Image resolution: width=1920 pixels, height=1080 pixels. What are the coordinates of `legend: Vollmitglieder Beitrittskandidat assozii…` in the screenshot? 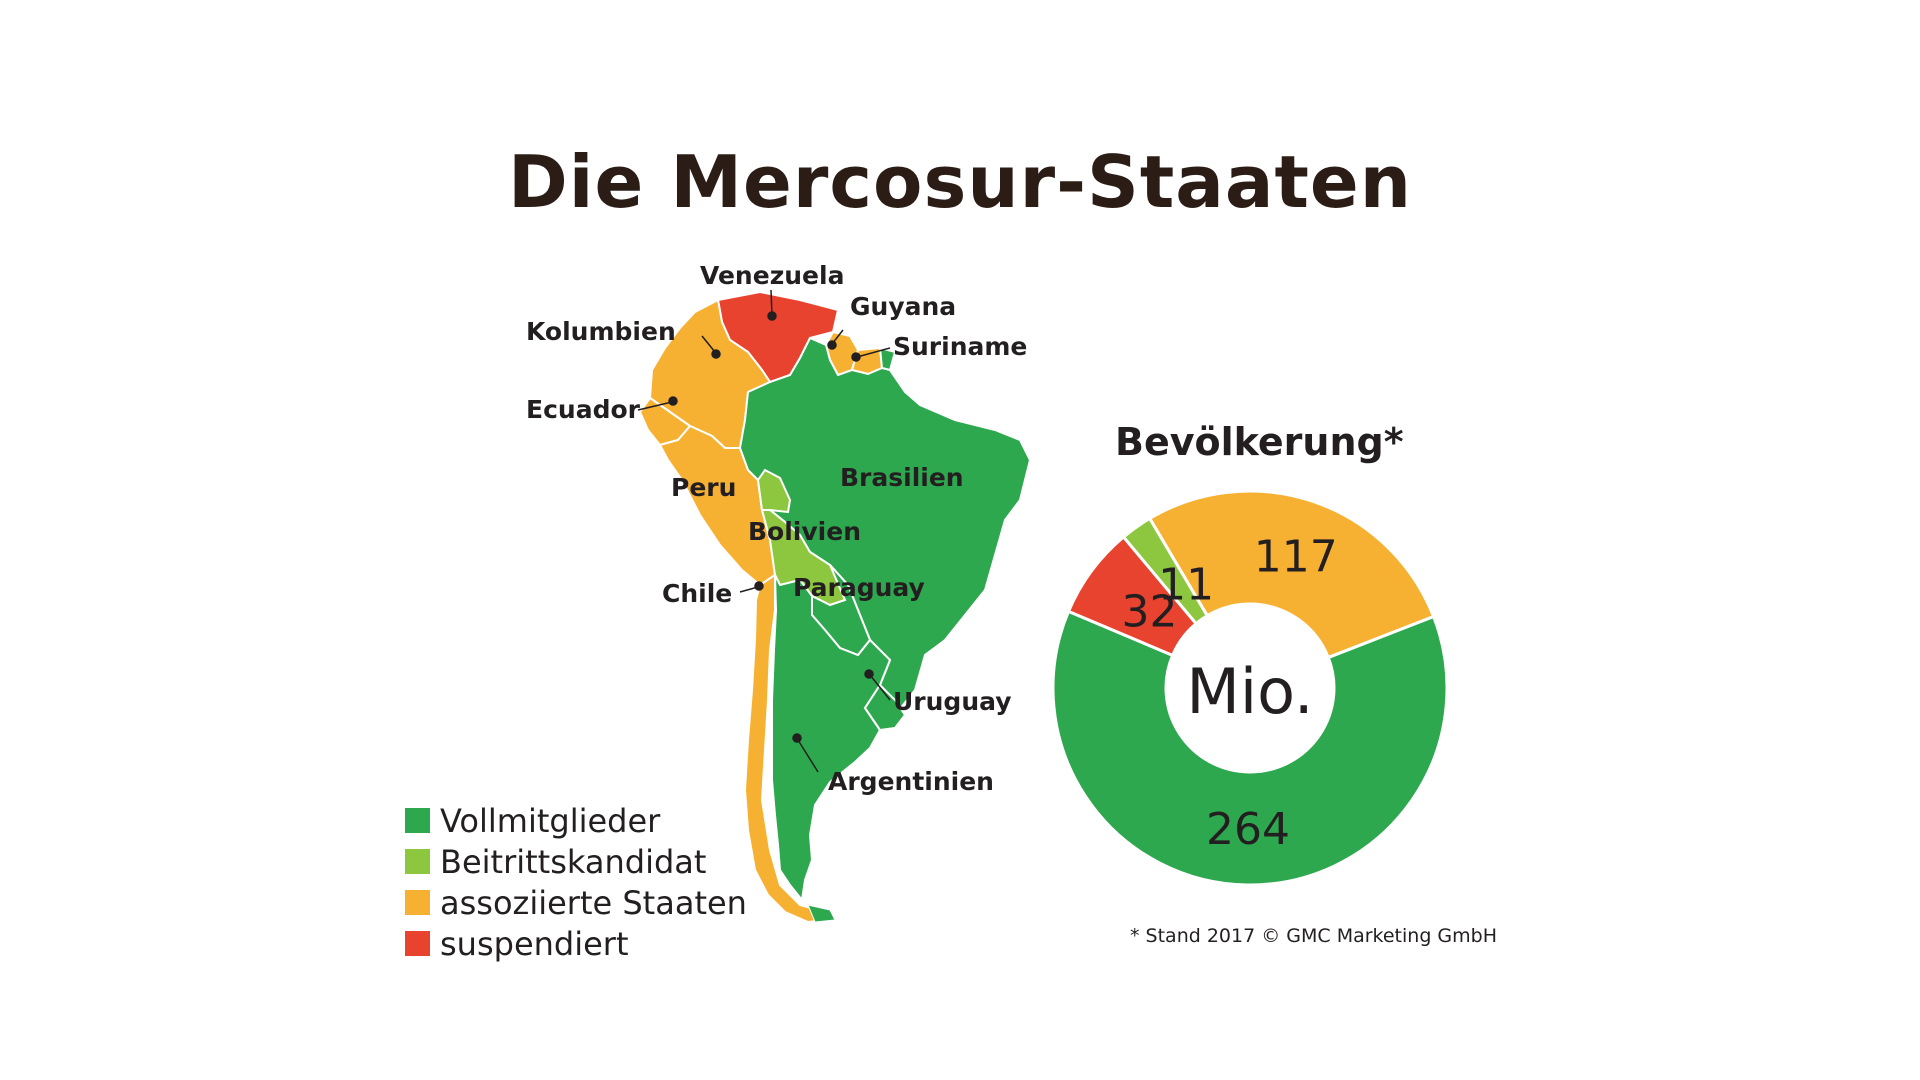 It's located at (576, 882).